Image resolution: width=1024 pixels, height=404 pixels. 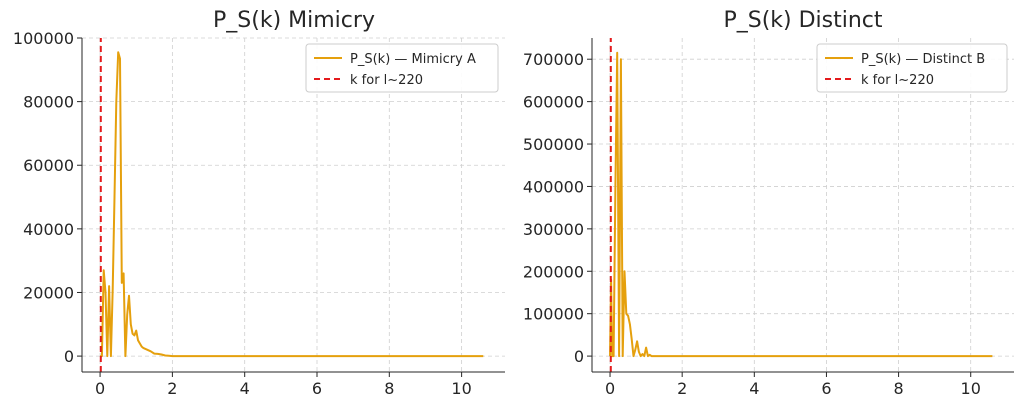 What do you see at coordinates (413, 59) in the screenshot?
I see `legend-label: P_S(k) — Mimicry A` at bounding box center [413, 59].